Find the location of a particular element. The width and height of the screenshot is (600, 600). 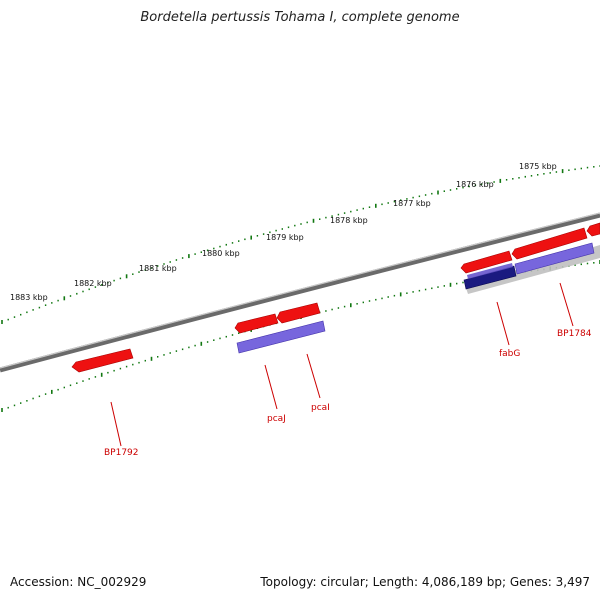

accession-text: Accession: NC_002929 is located at coordinates (78, 582).